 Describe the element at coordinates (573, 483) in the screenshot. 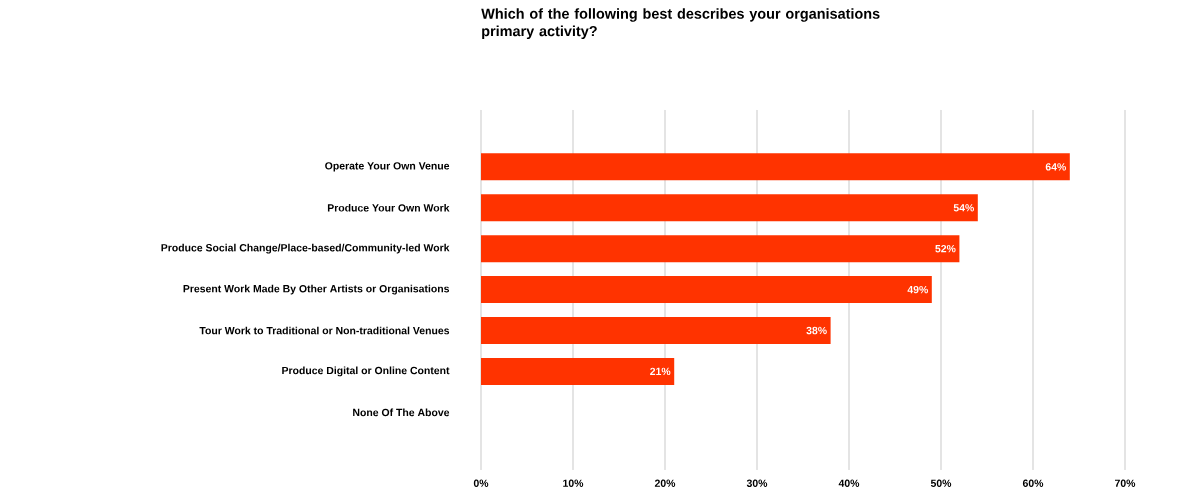

I see `x-tick-label: 10%` at that location.